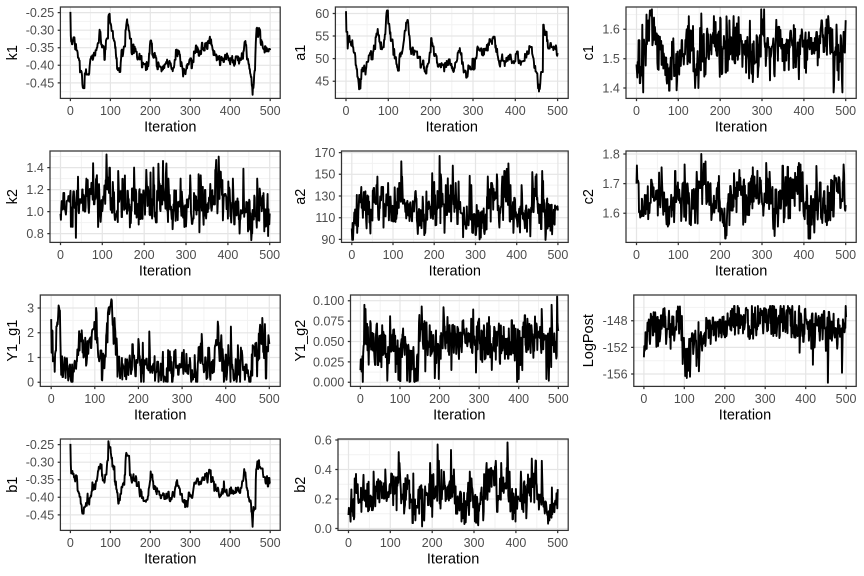 The height and width of the screenshot is (576, 864). What do you see at coordinates (13, 485) in the screenshot?
I see `svg-text: b1` at bounding box center [13, 485].